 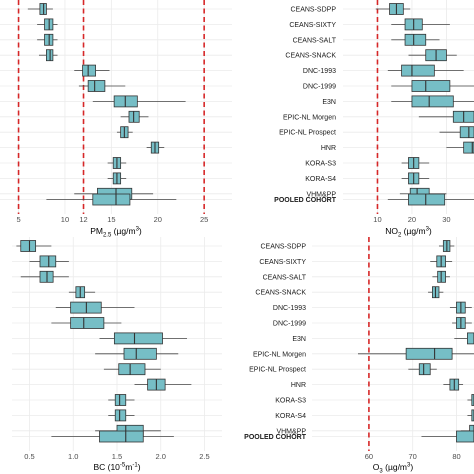 I want to click on x-tick-label: 80, so click(x=456, y=456).